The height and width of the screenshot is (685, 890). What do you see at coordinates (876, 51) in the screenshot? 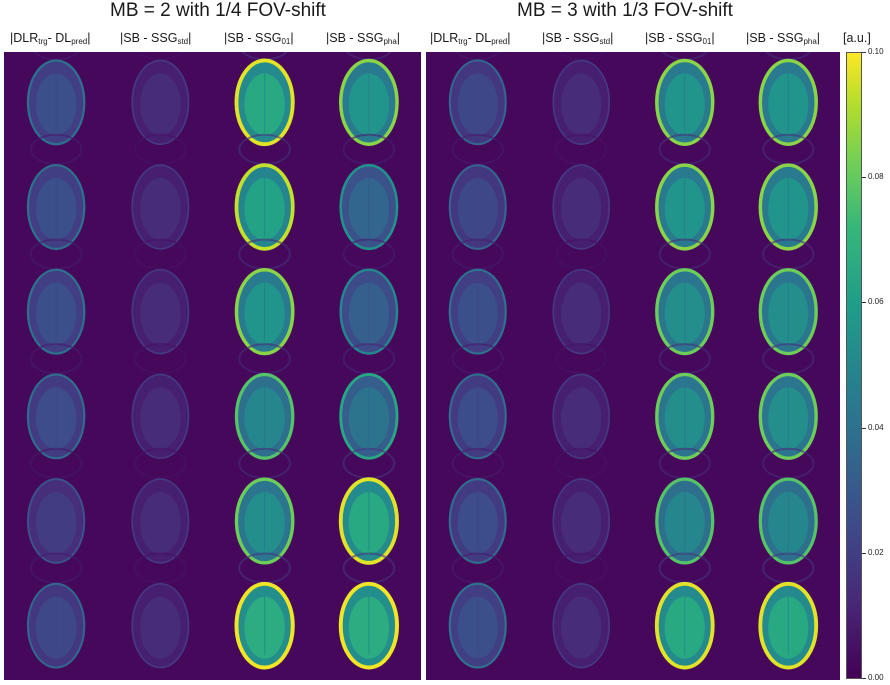
I see `colorbar-tick-label: 0.10` at bounding box center [876, 51].